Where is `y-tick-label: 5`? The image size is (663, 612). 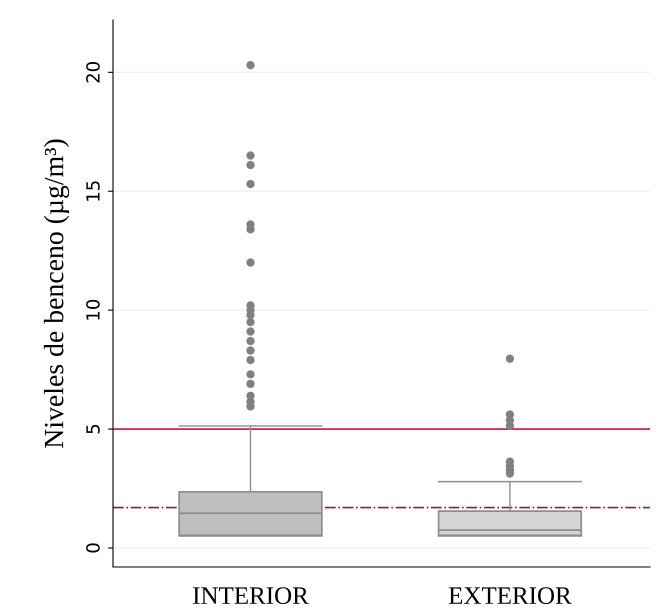
y-tick-label: 5 is located at coordinates (93, 429).